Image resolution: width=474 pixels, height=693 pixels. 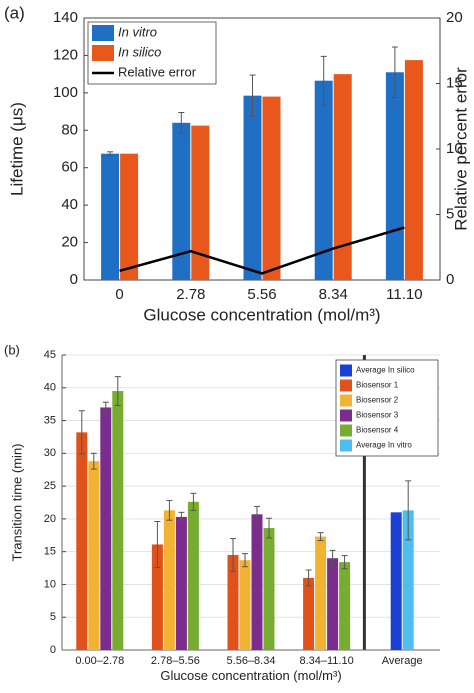 What do you see at coordinates (12, 349) in the screenshot?
I see `panel-label: (b)` at bounding box center [12, 349].